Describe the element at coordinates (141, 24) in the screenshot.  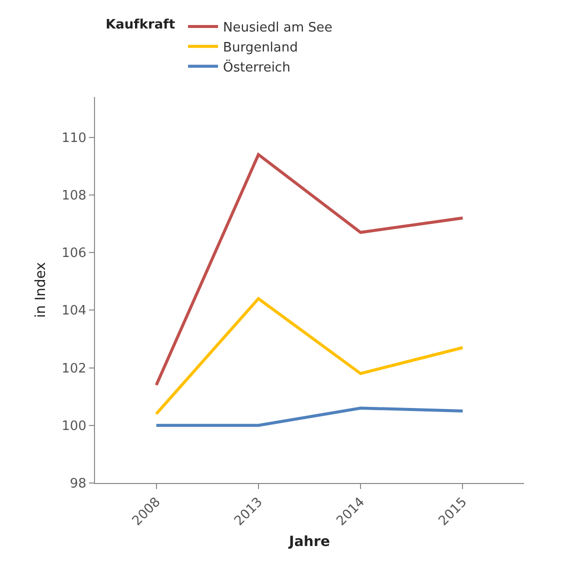
I see `legend-title: Kaufkraft` at that location.